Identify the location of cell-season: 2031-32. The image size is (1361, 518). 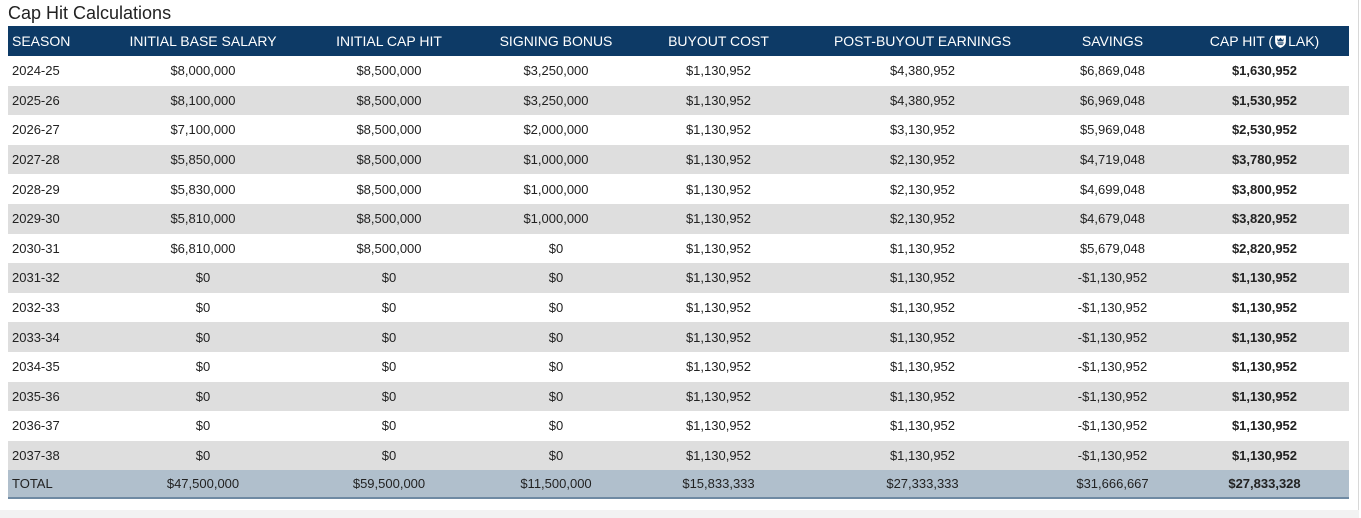
(36, 278).